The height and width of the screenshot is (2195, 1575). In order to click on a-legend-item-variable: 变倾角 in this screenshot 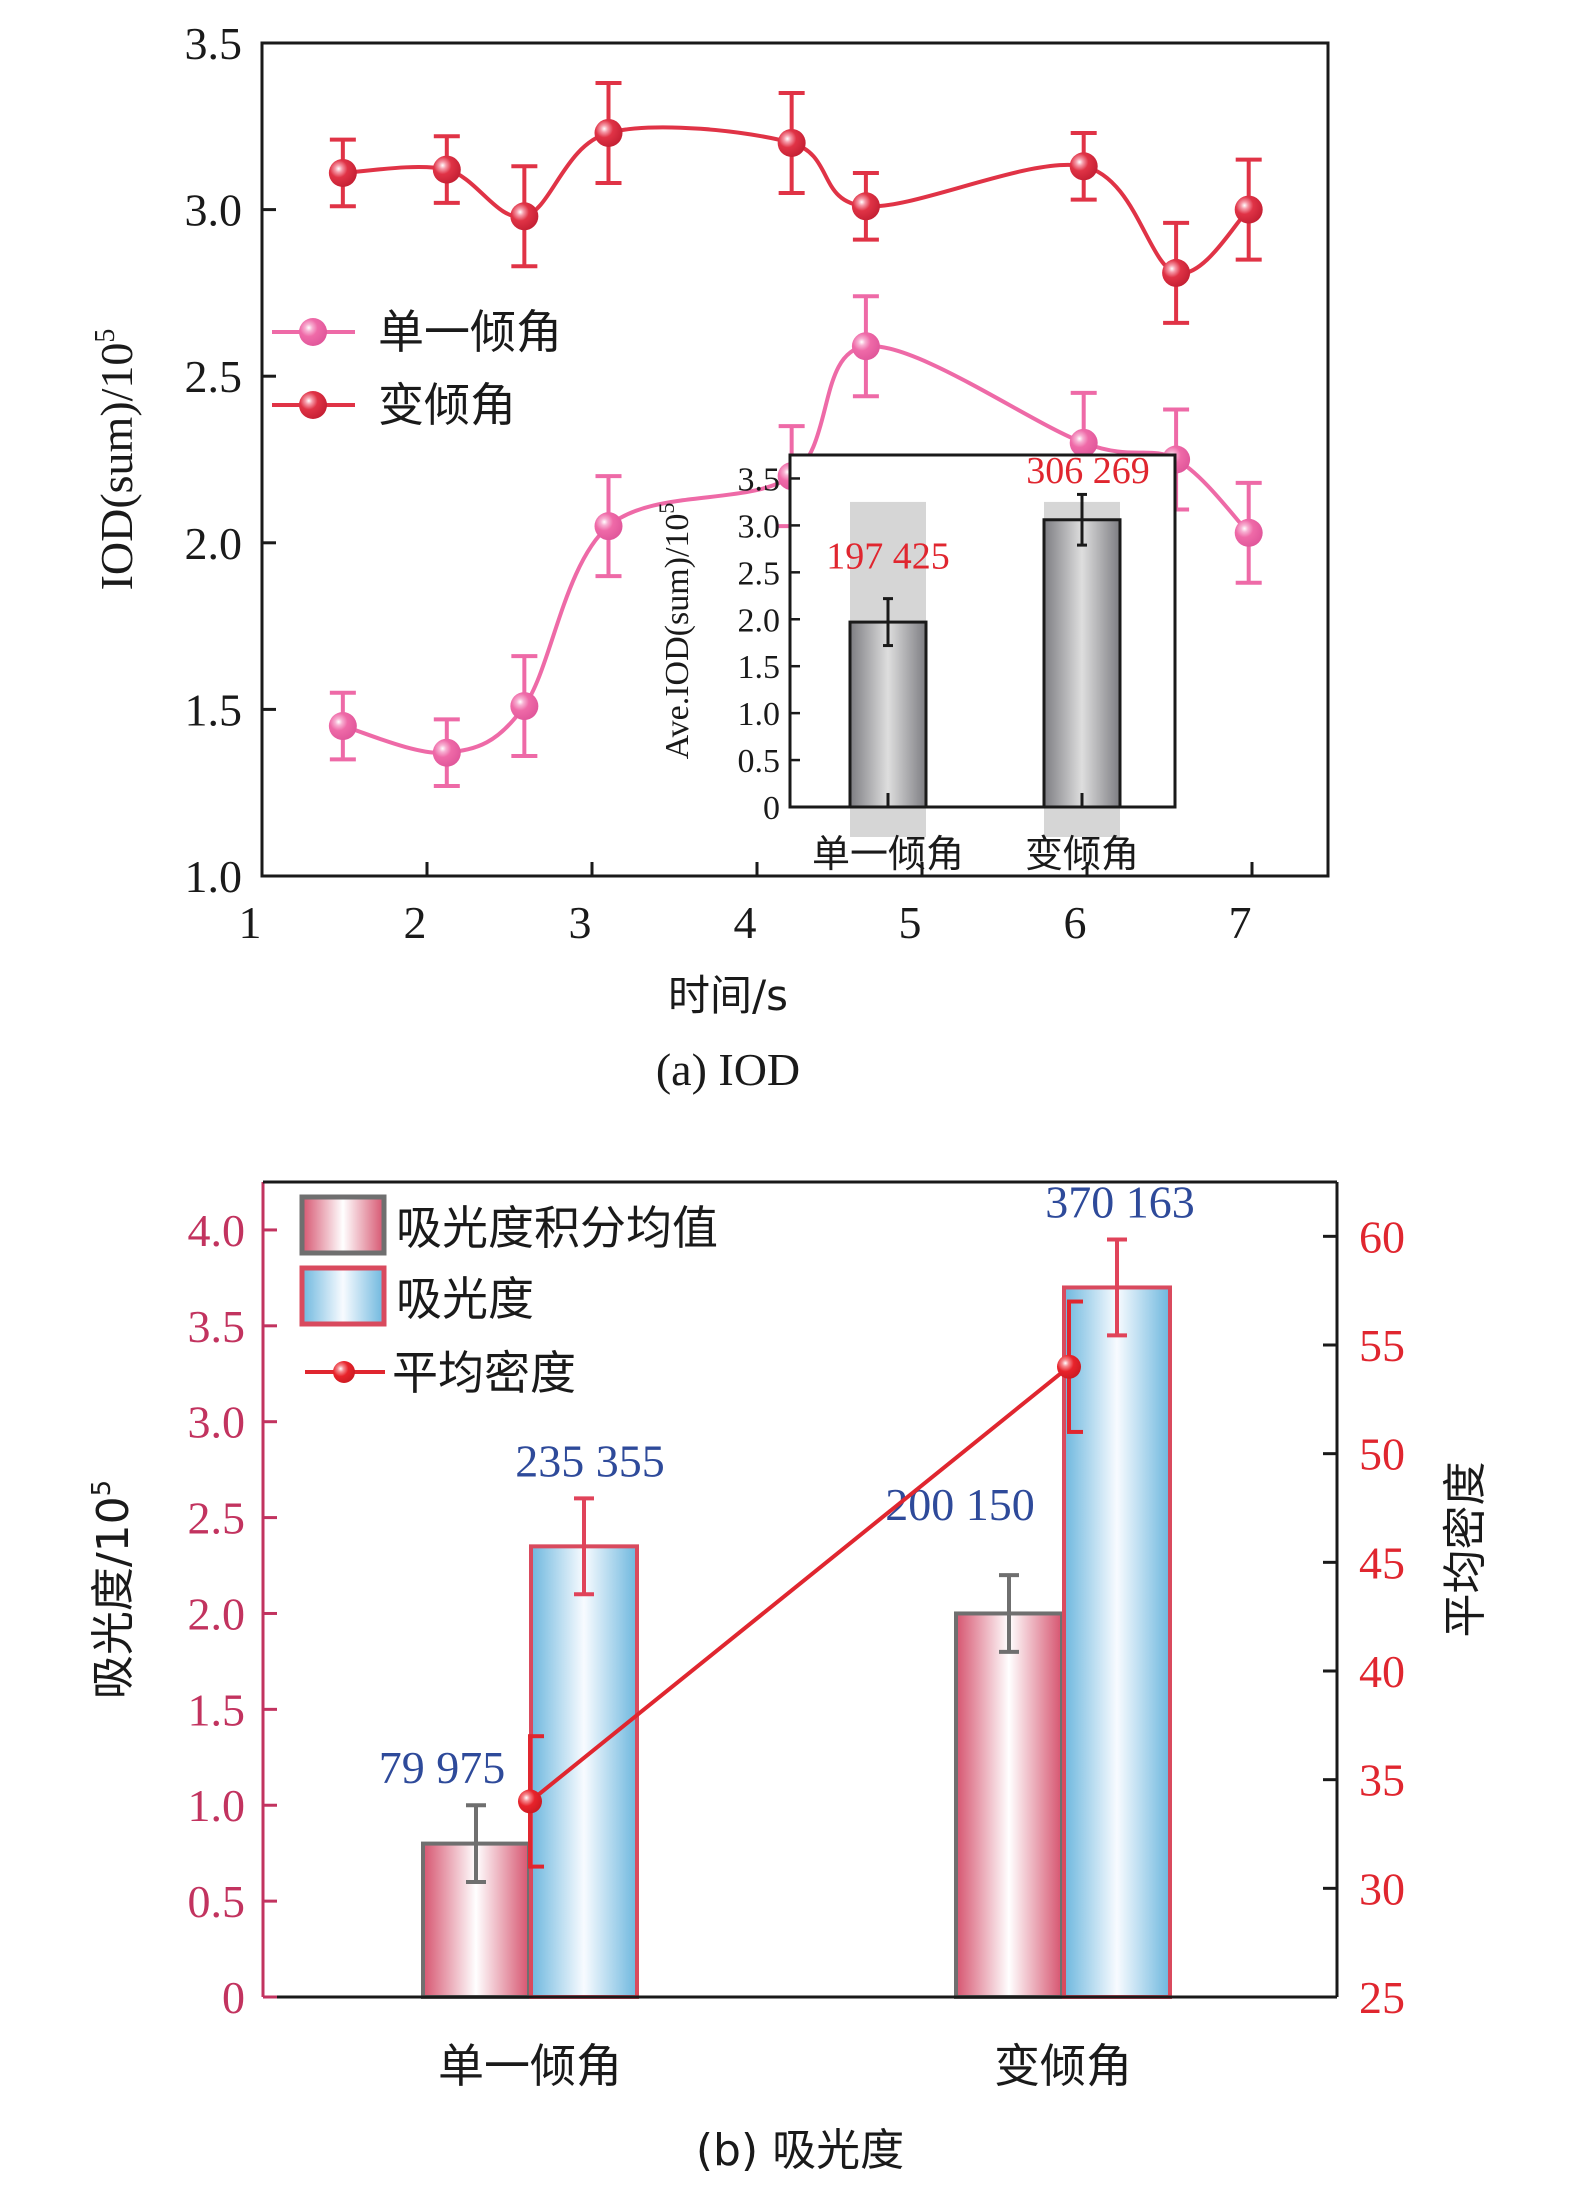, I will do `click(394, 405)`.